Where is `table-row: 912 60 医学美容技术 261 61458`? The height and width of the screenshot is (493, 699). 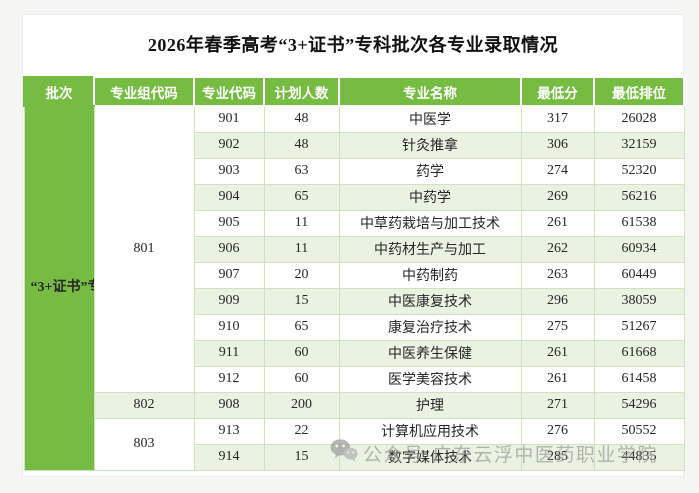 table-row: 912 60 医学美容技术 261 61458 is located at coordinates (354, 379).